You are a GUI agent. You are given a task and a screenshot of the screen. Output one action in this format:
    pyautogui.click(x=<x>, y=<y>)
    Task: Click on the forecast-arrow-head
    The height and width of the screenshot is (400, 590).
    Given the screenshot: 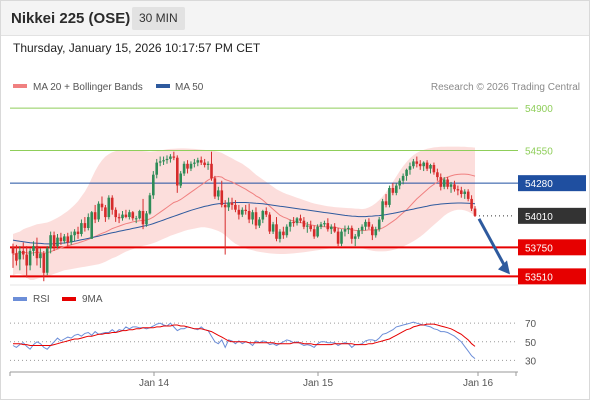 What is the action you would take?
    pyautogui.click(x=504, y=267)
    